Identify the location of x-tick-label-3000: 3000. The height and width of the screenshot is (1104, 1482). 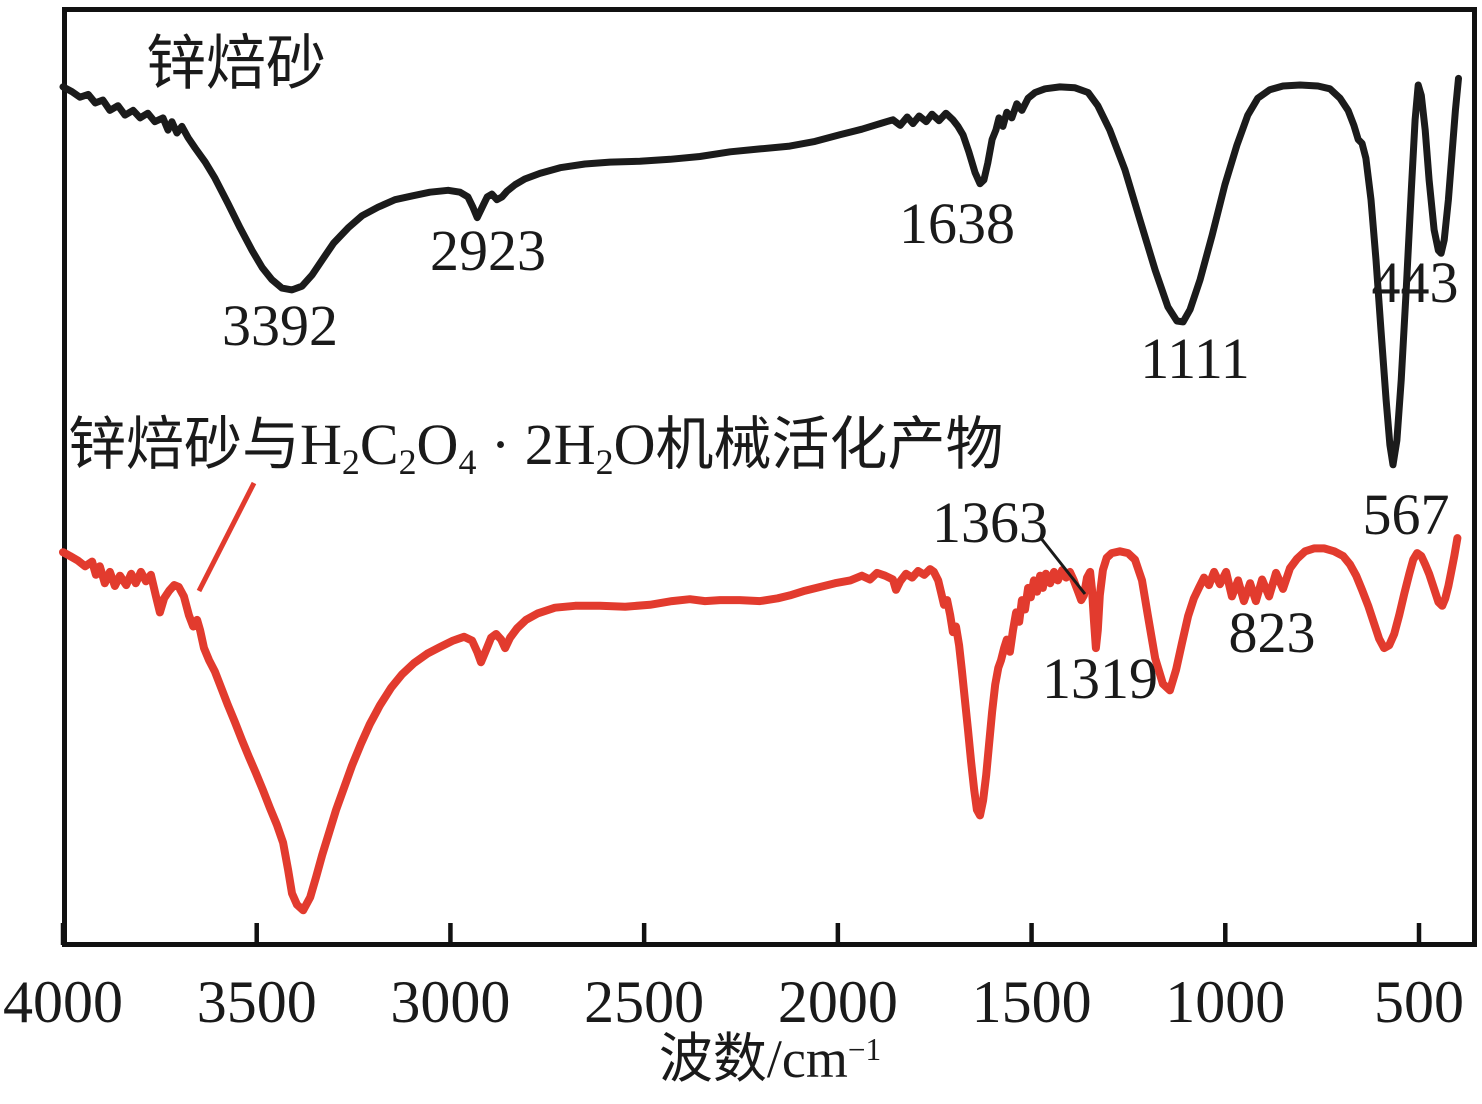
(450, 1002).